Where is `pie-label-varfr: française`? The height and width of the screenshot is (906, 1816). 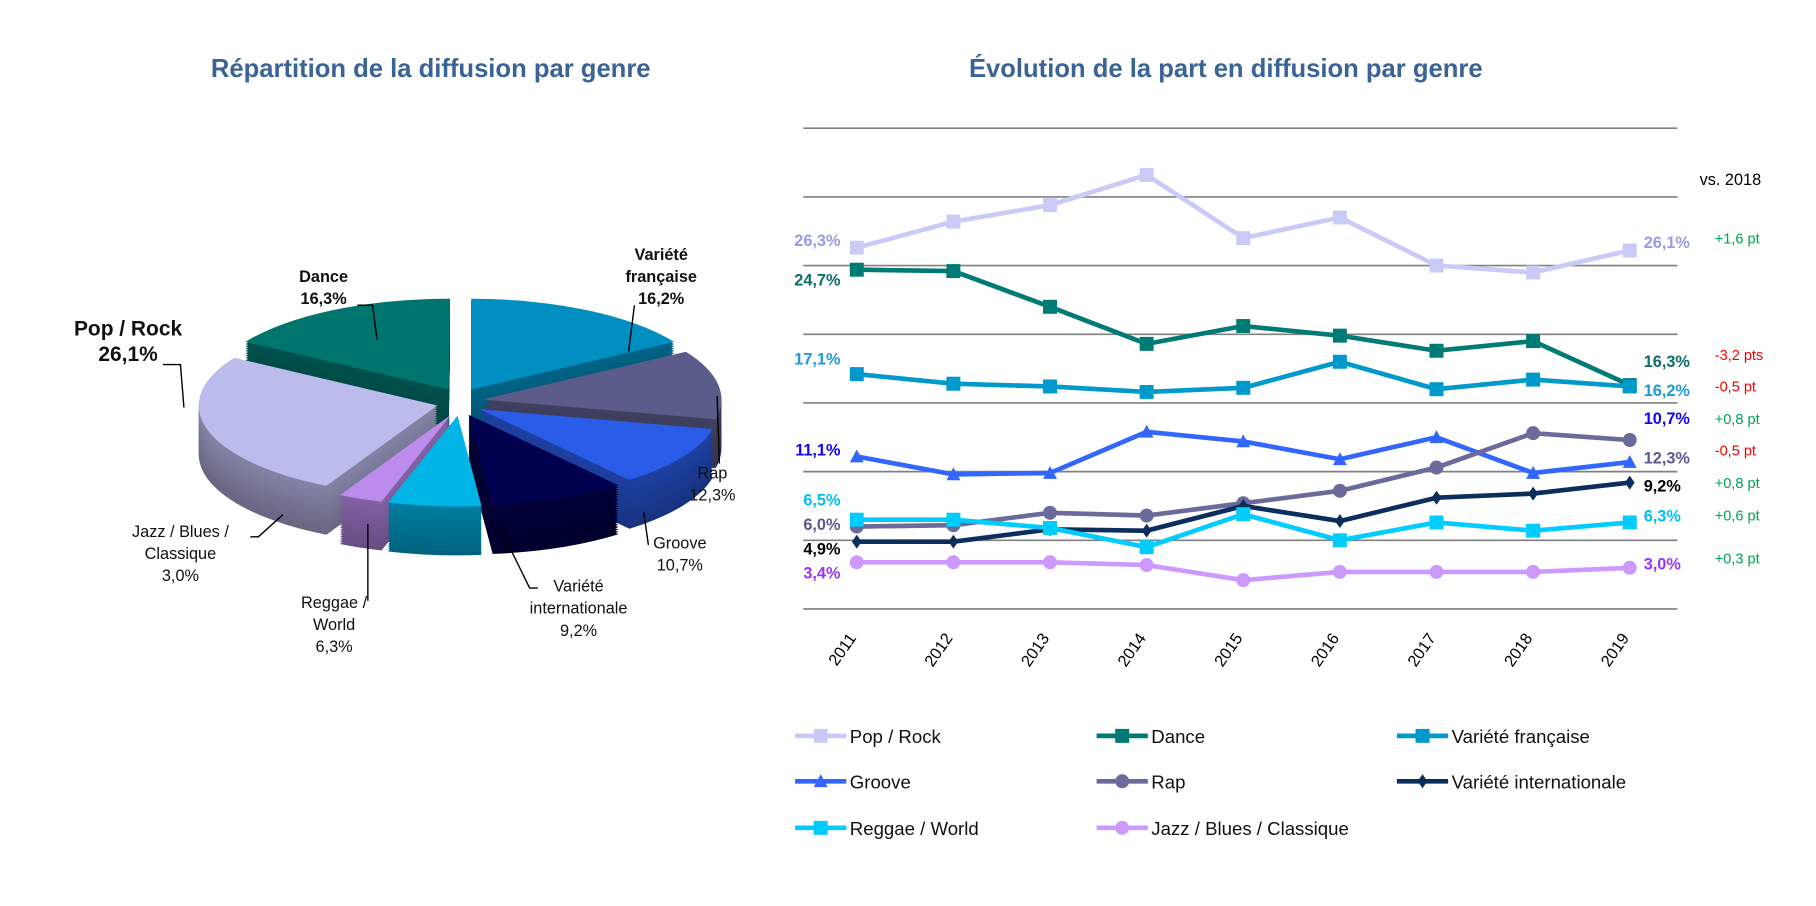
pie-label-varfr: française is located at coordinates (661, 277).